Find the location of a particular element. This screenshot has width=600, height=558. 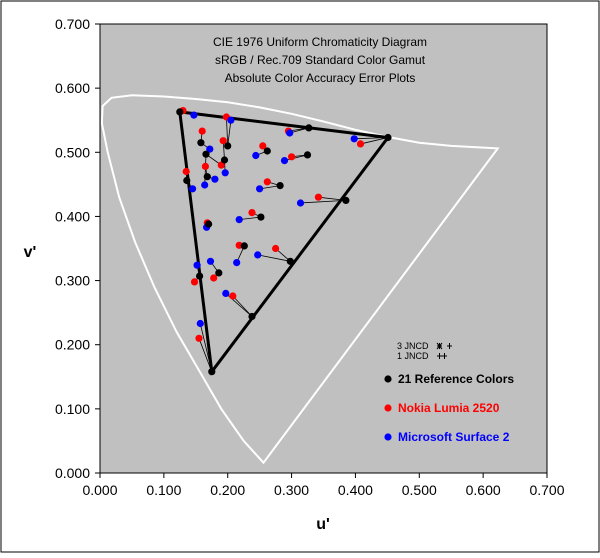

chart-title-line-1: CIE 1976 Uniform Chromaticity Diagram is located at coordinates (320, 42).